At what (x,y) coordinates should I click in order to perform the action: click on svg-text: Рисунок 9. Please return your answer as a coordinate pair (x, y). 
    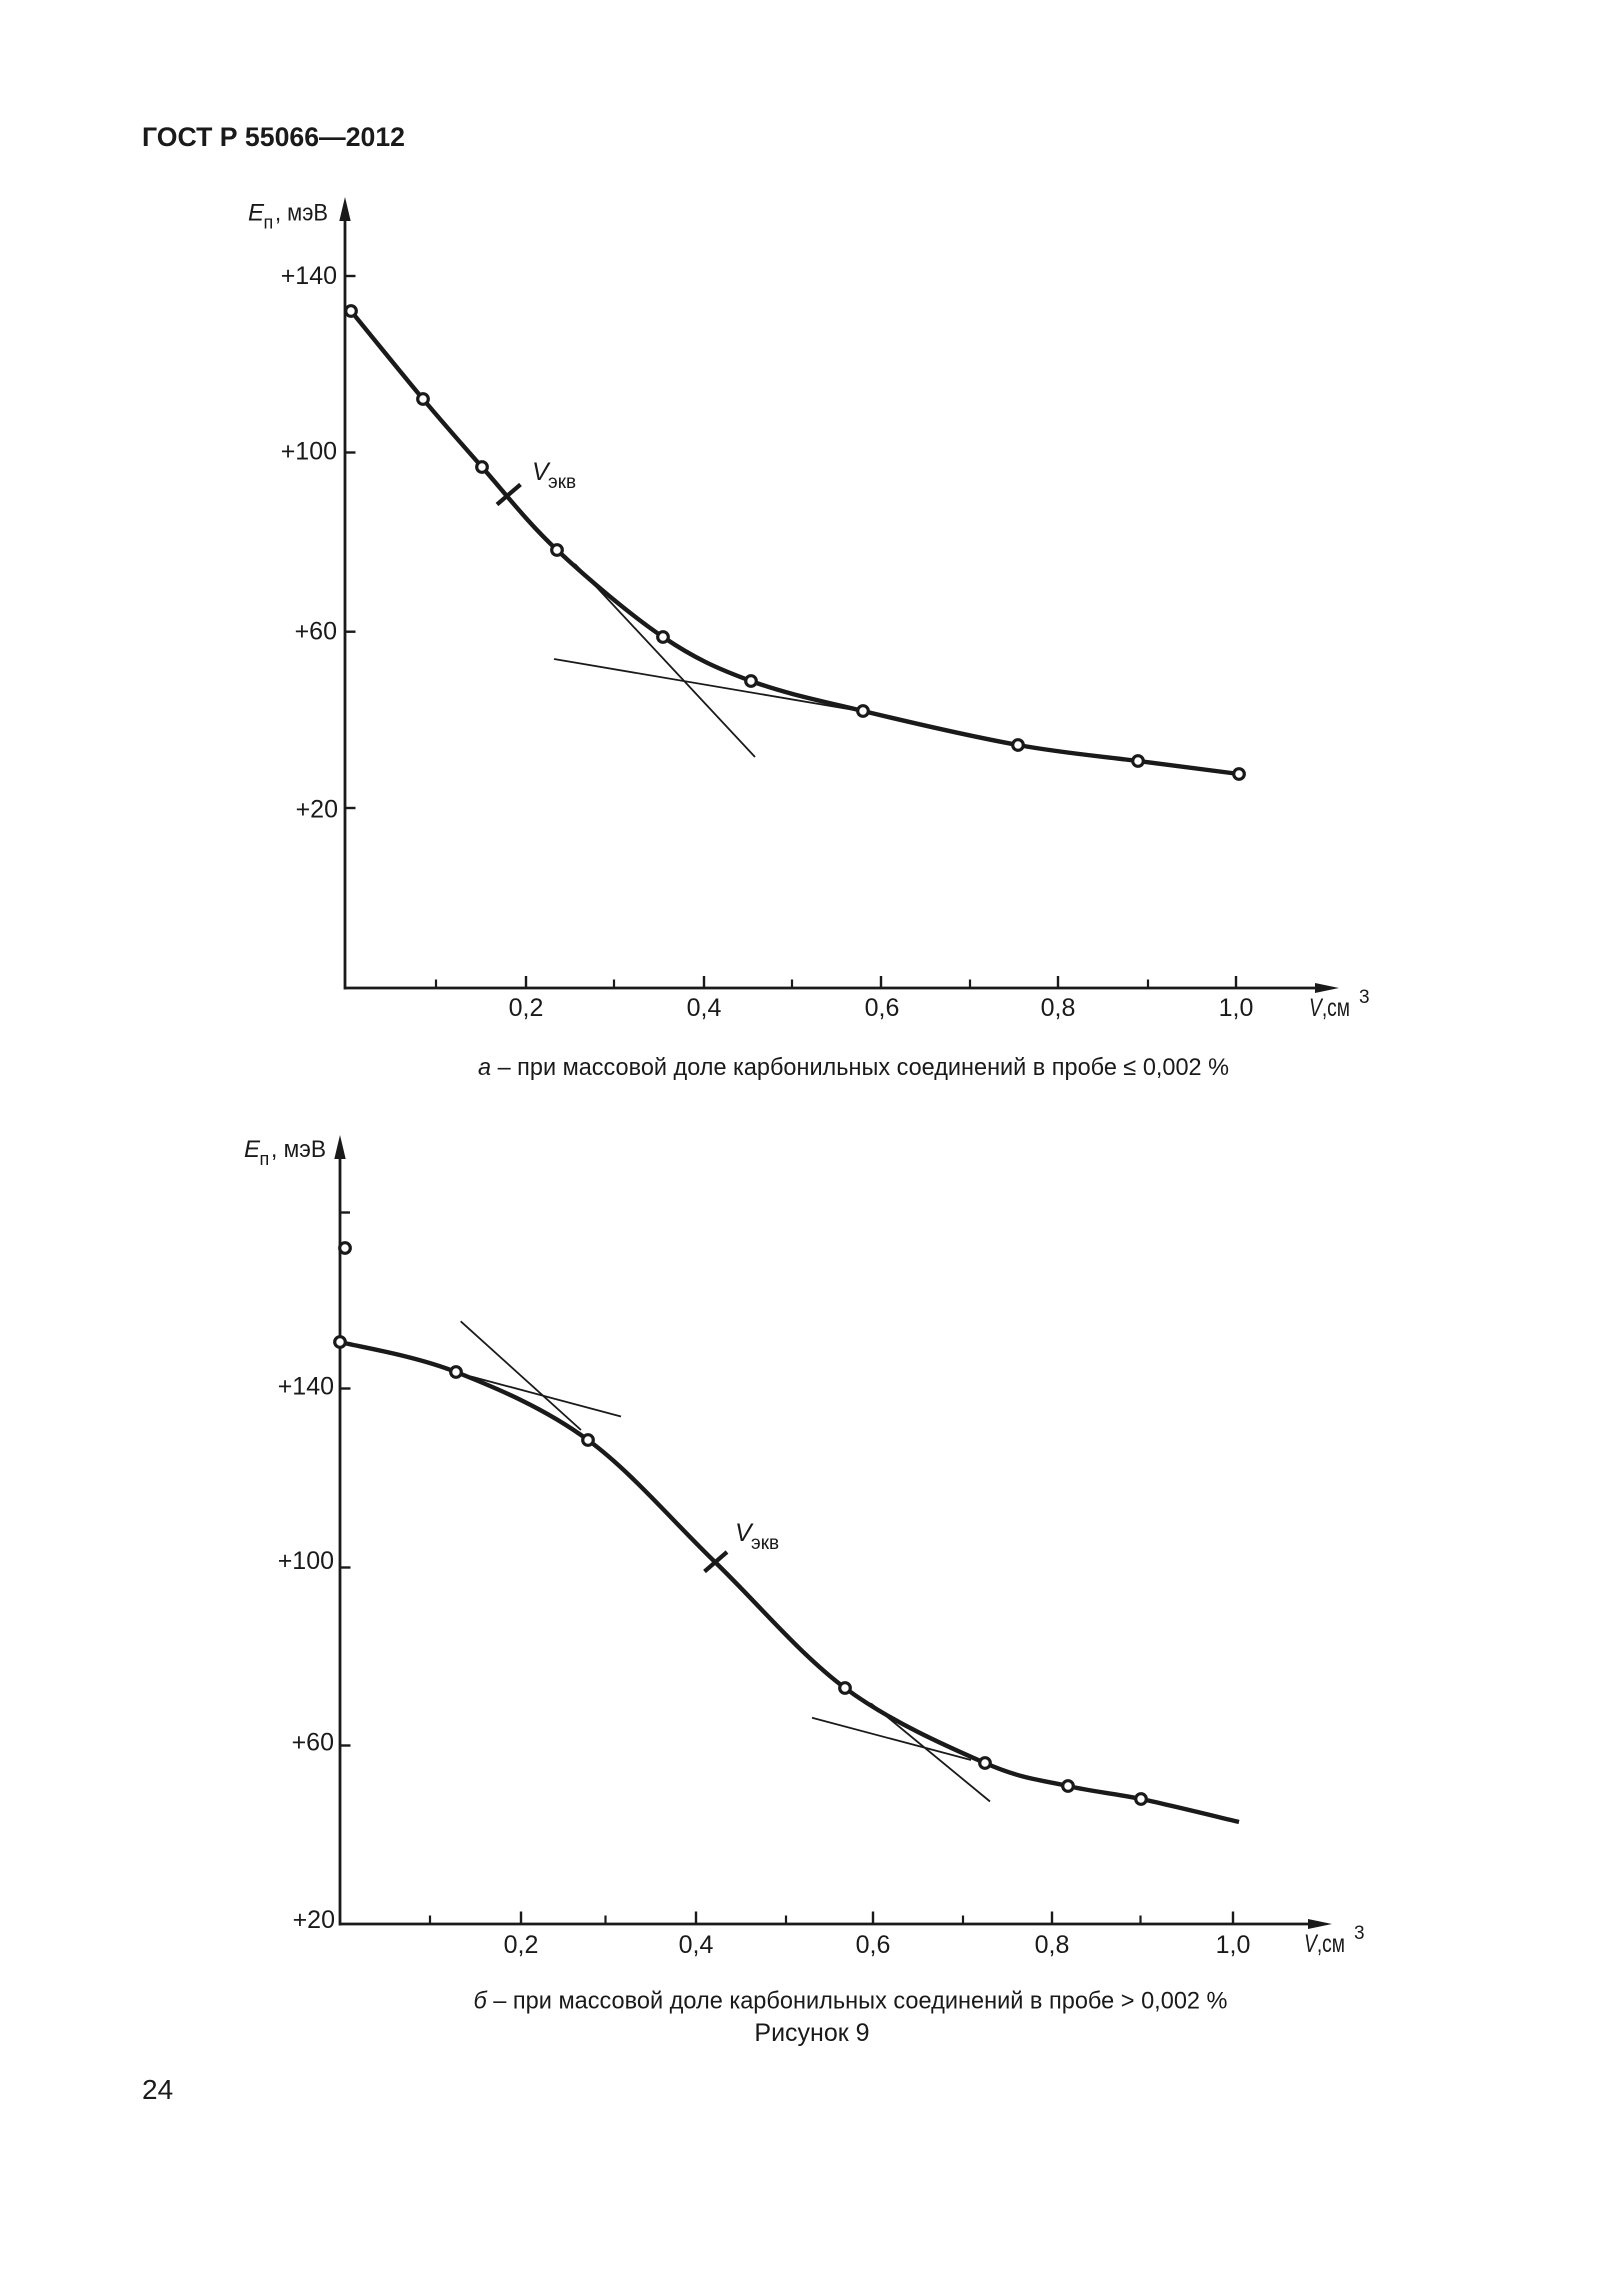
    Looking at the image, I should click on (811, 2033).